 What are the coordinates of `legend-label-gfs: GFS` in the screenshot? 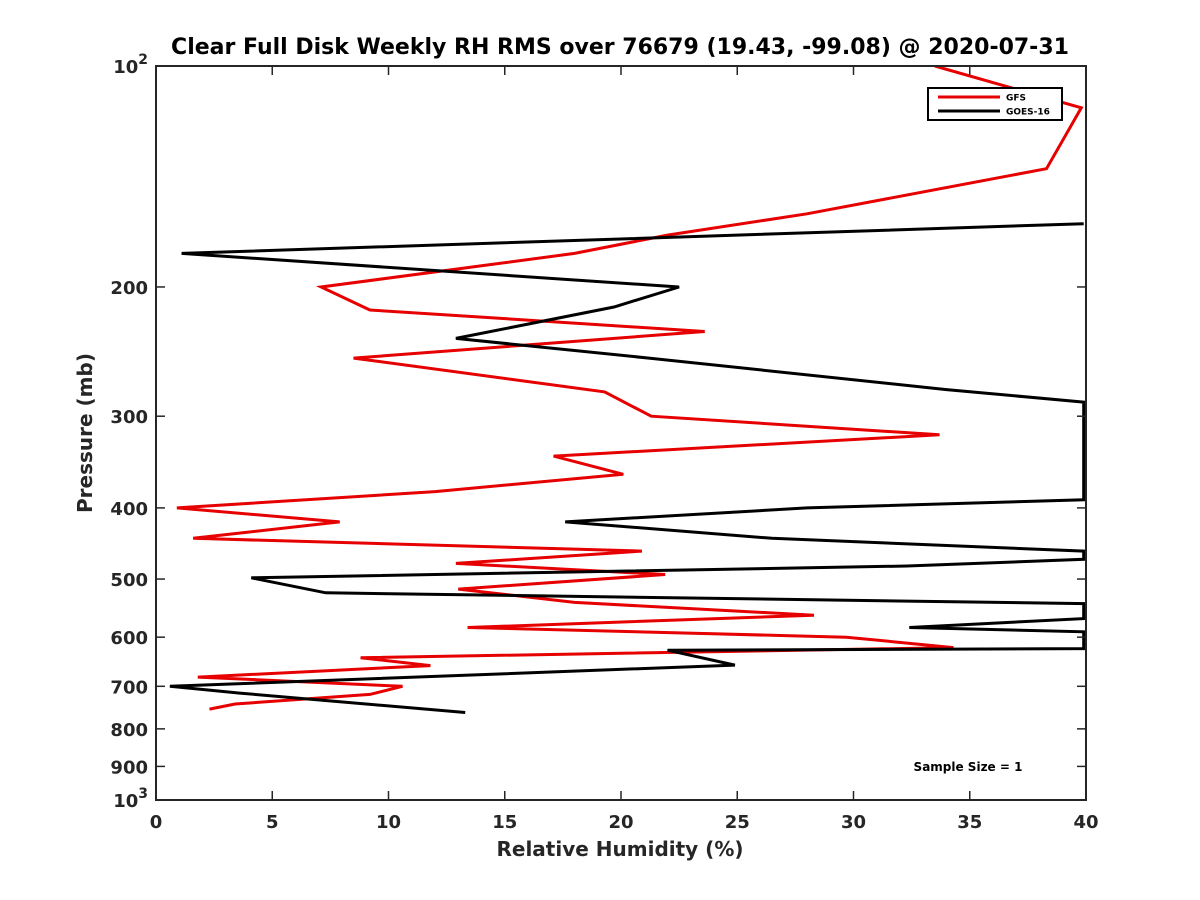 It's located at (1016, 99).